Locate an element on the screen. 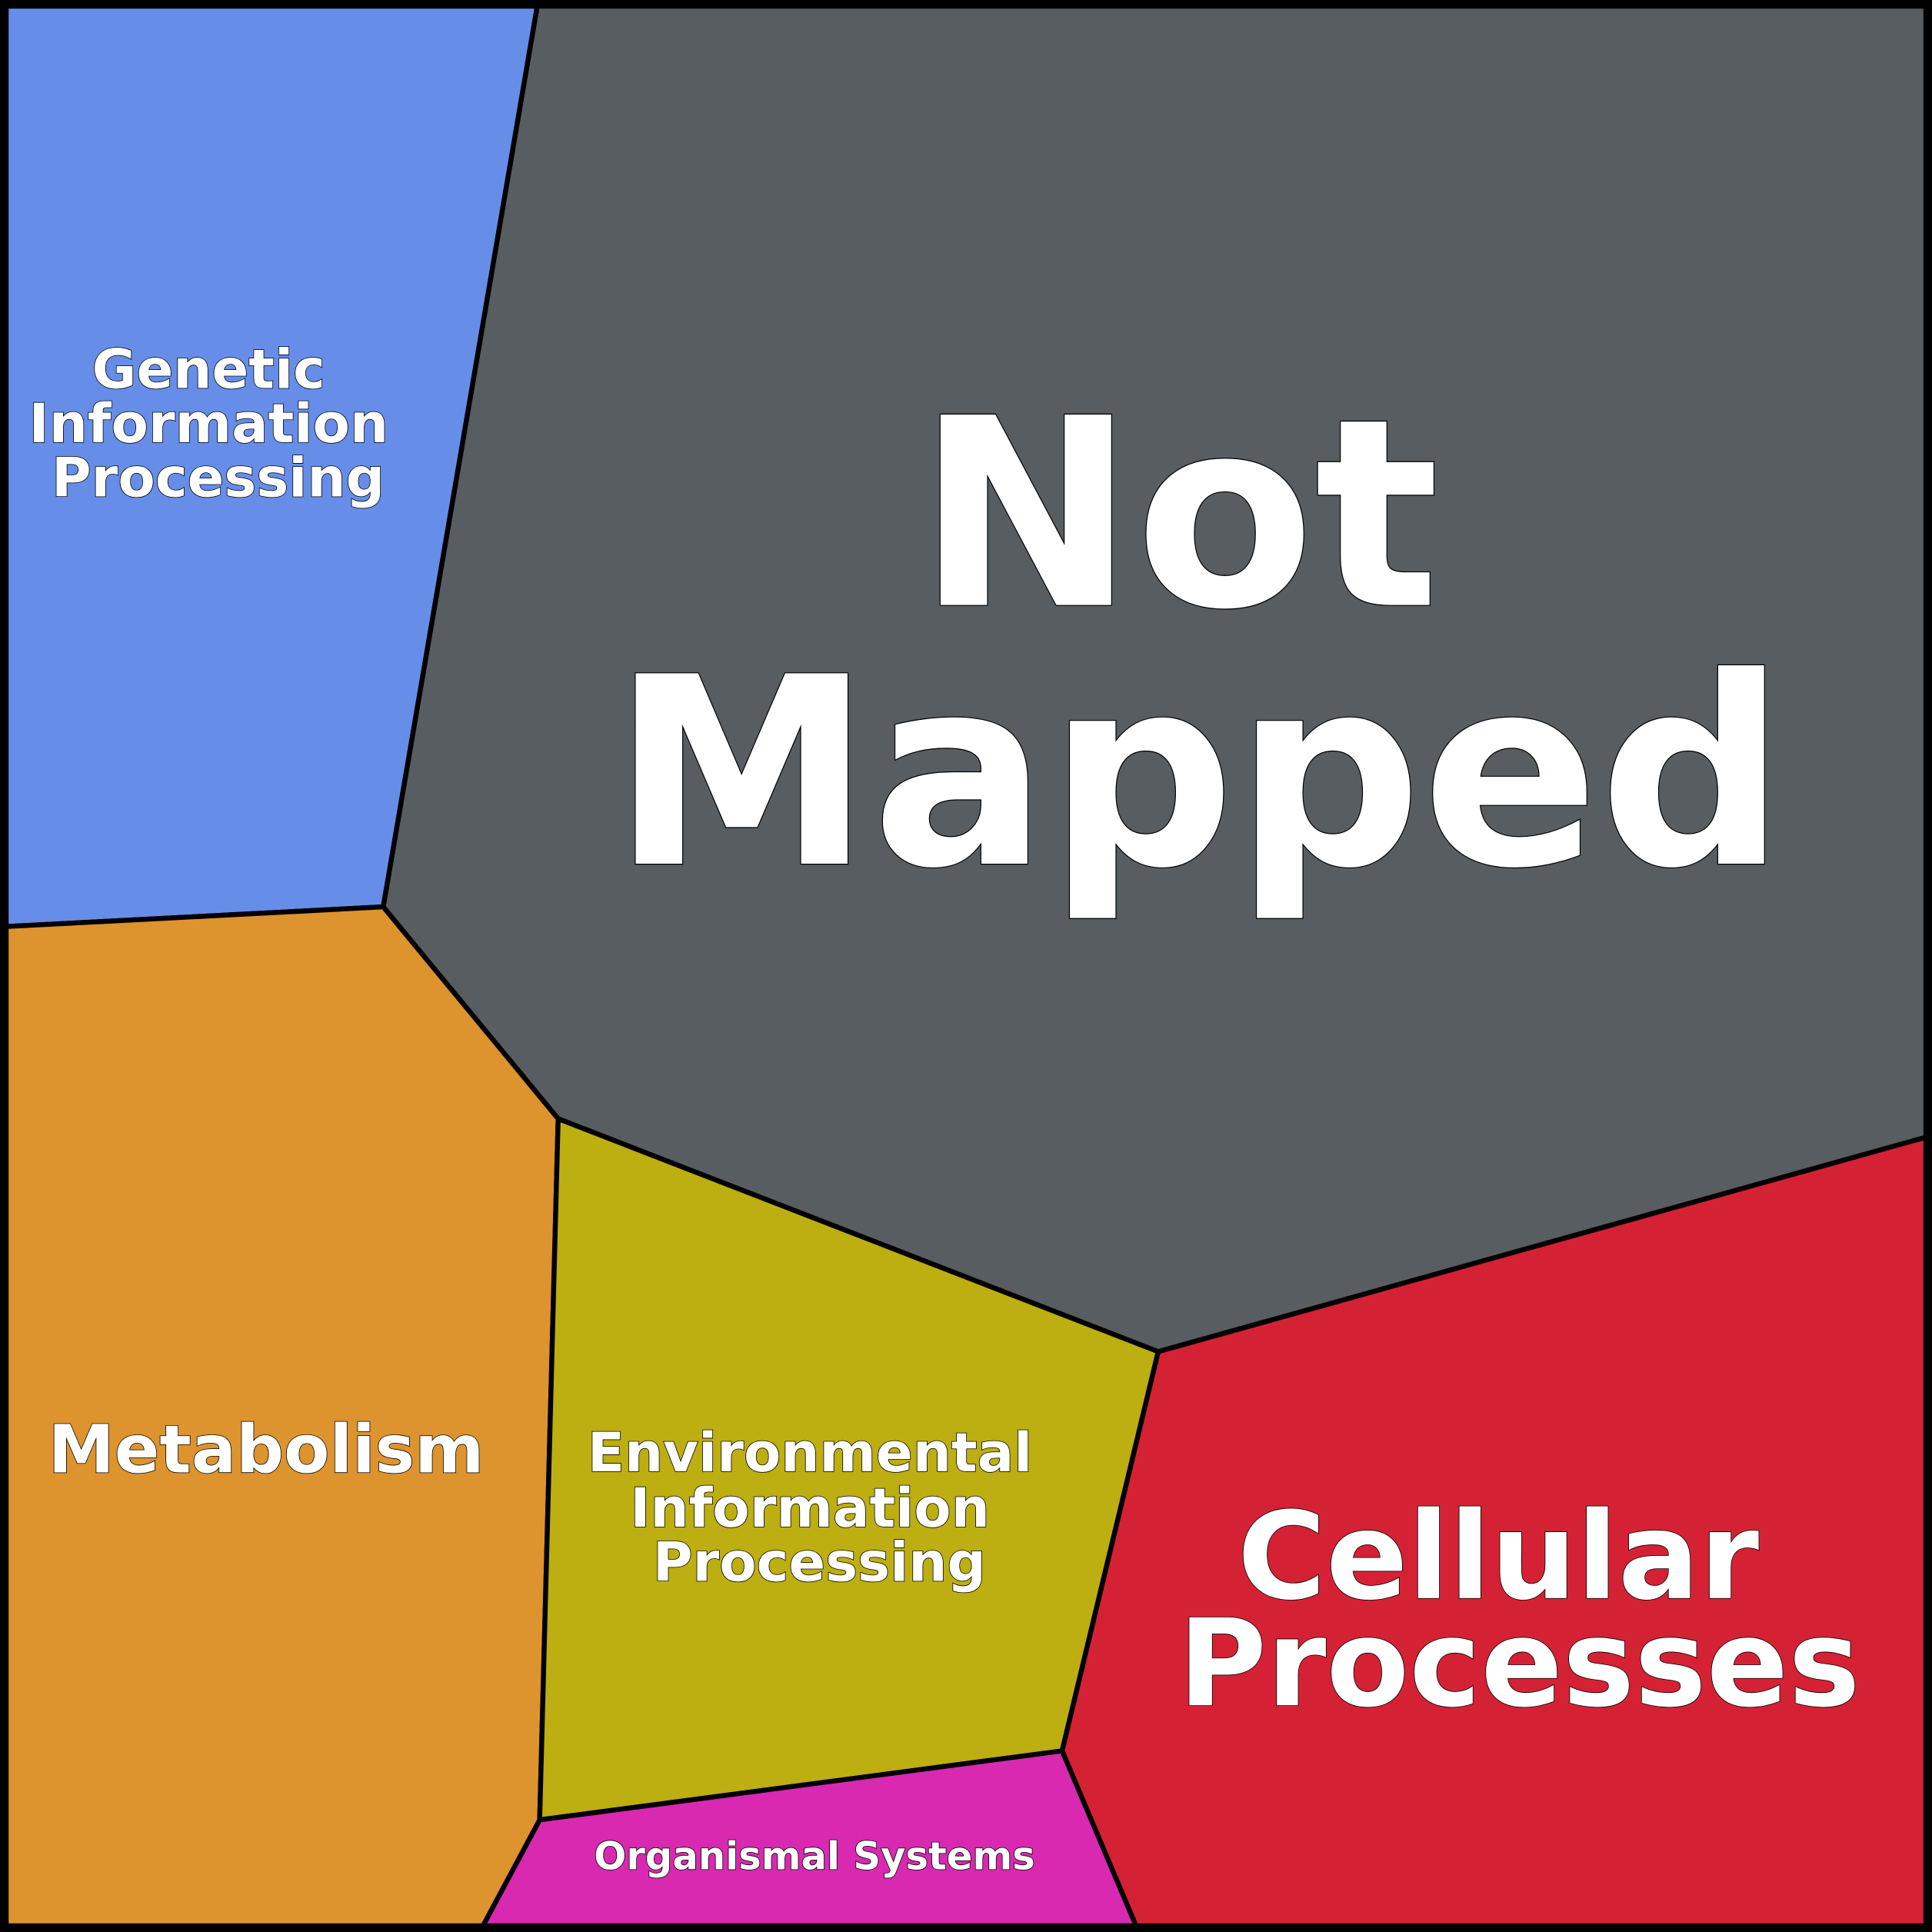  label-line: Genetic is located at coordinates (208, 369).